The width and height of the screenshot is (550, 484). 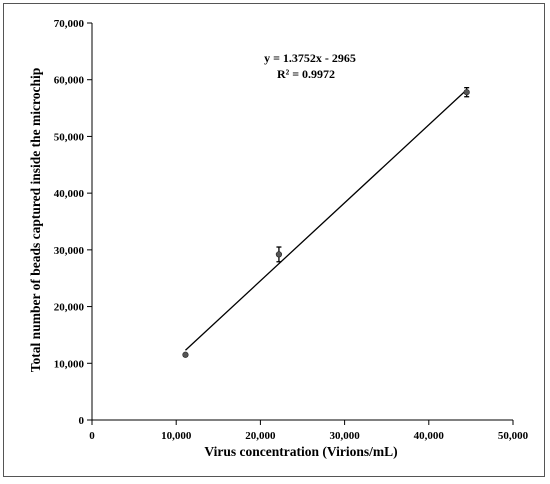 What do you see at coordinates (429, 436) in the screenshot?
I see `x-tick-label: 40,000` at bounding box center [429, 436].